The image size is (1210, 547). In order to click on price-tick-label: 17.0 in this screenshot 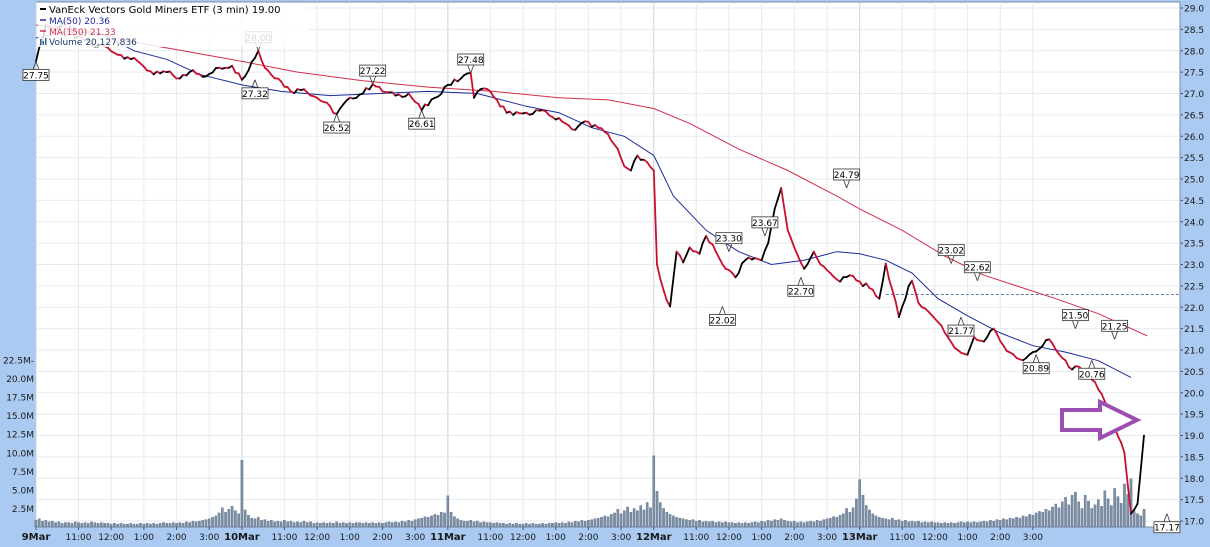, I will do `click(1194, 523)`.